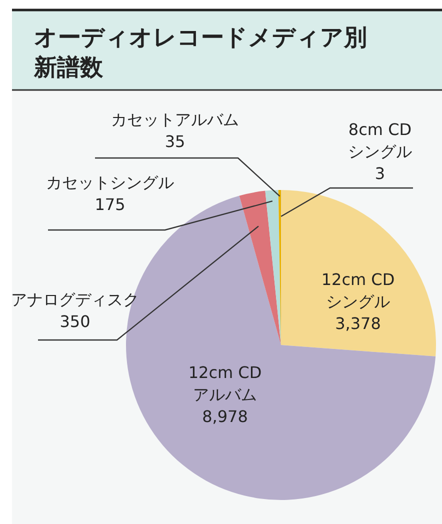  Describe the element at coordinates (110, 204) in the screenshot. I see `data-label: 175` at that location.